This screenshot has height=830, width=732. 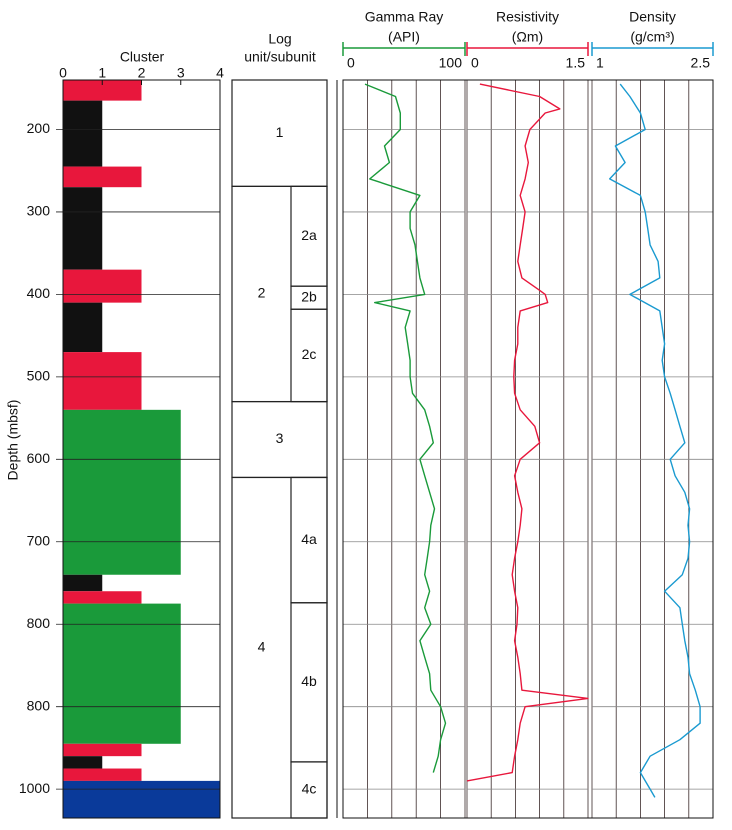 What do you see at coordinates (39, 458) in the screenshot?
I see `y-tick-label: 600` at bounding box center [39, 458].